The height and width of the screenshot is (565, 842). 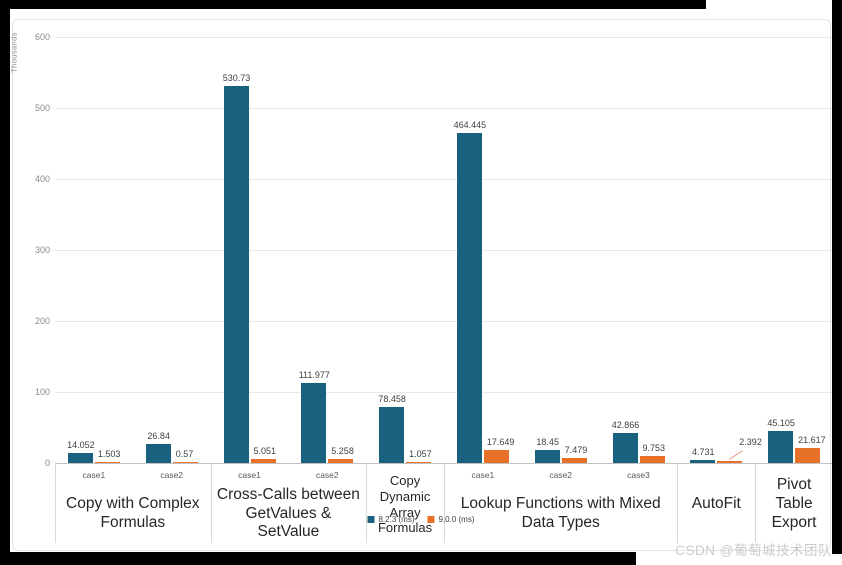 What do you see at coordinates (42, 392) in the screenshot?
I see `y-tick-label: 100` at bounding box center [42, 392].